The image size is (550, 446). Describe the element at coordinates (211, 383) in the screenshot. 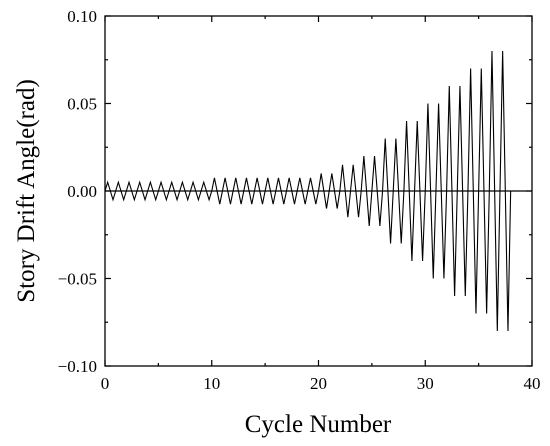

I see `x-tick-label: 10` at that location.